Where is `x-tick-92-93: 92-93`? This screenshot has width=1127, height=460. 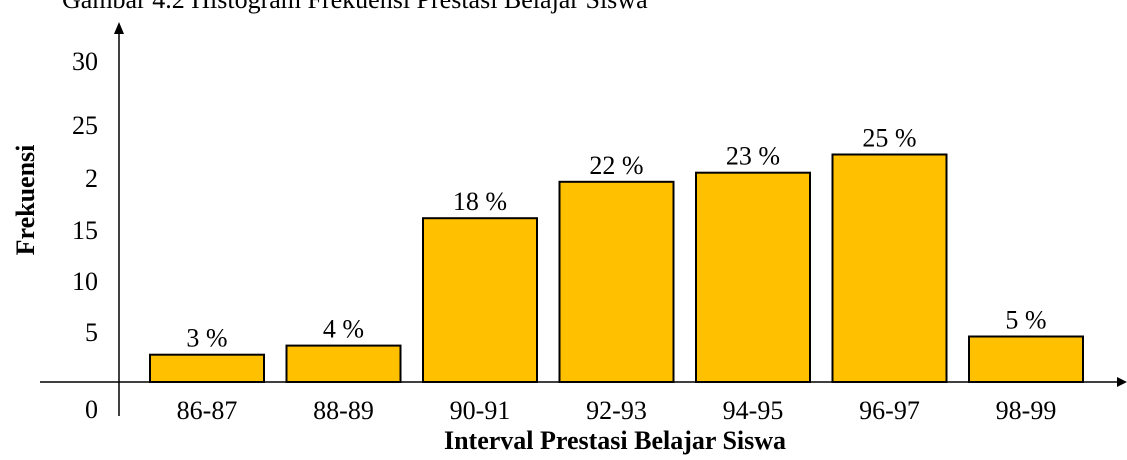
x-tick-92-93: 92-93 is located at coordinates (616, 410).